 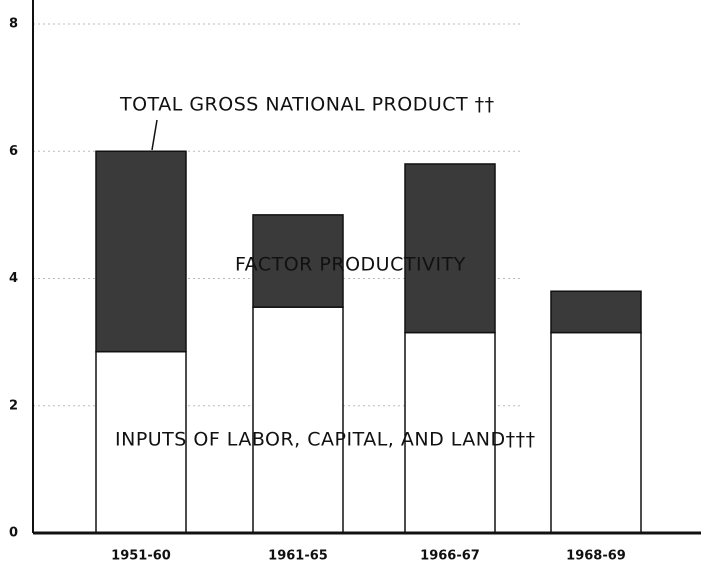 What do you see at coordinates (298, 556) in the screenshot?
I see `x-tick-label: 1961-65` at bounding box center [298, 556].